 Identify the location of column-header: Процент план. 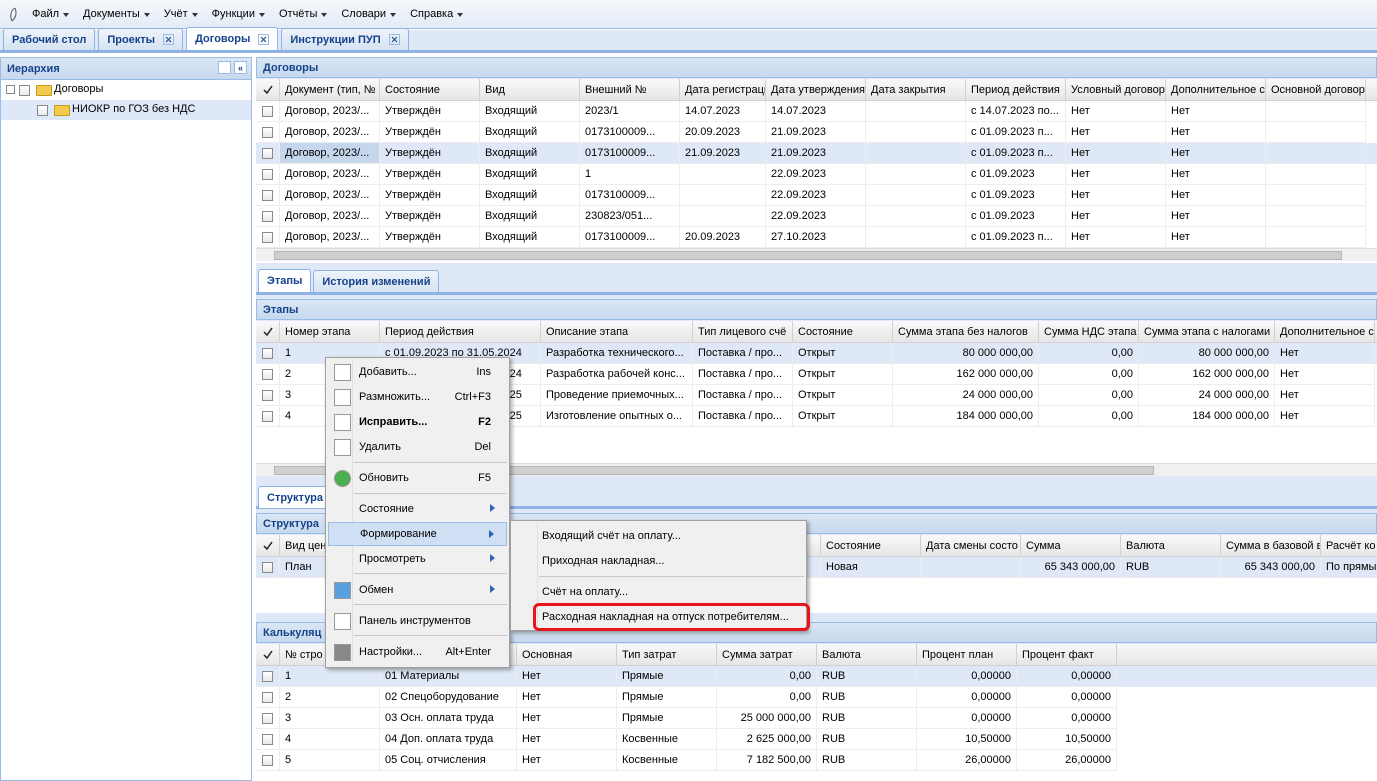
(967, 655).